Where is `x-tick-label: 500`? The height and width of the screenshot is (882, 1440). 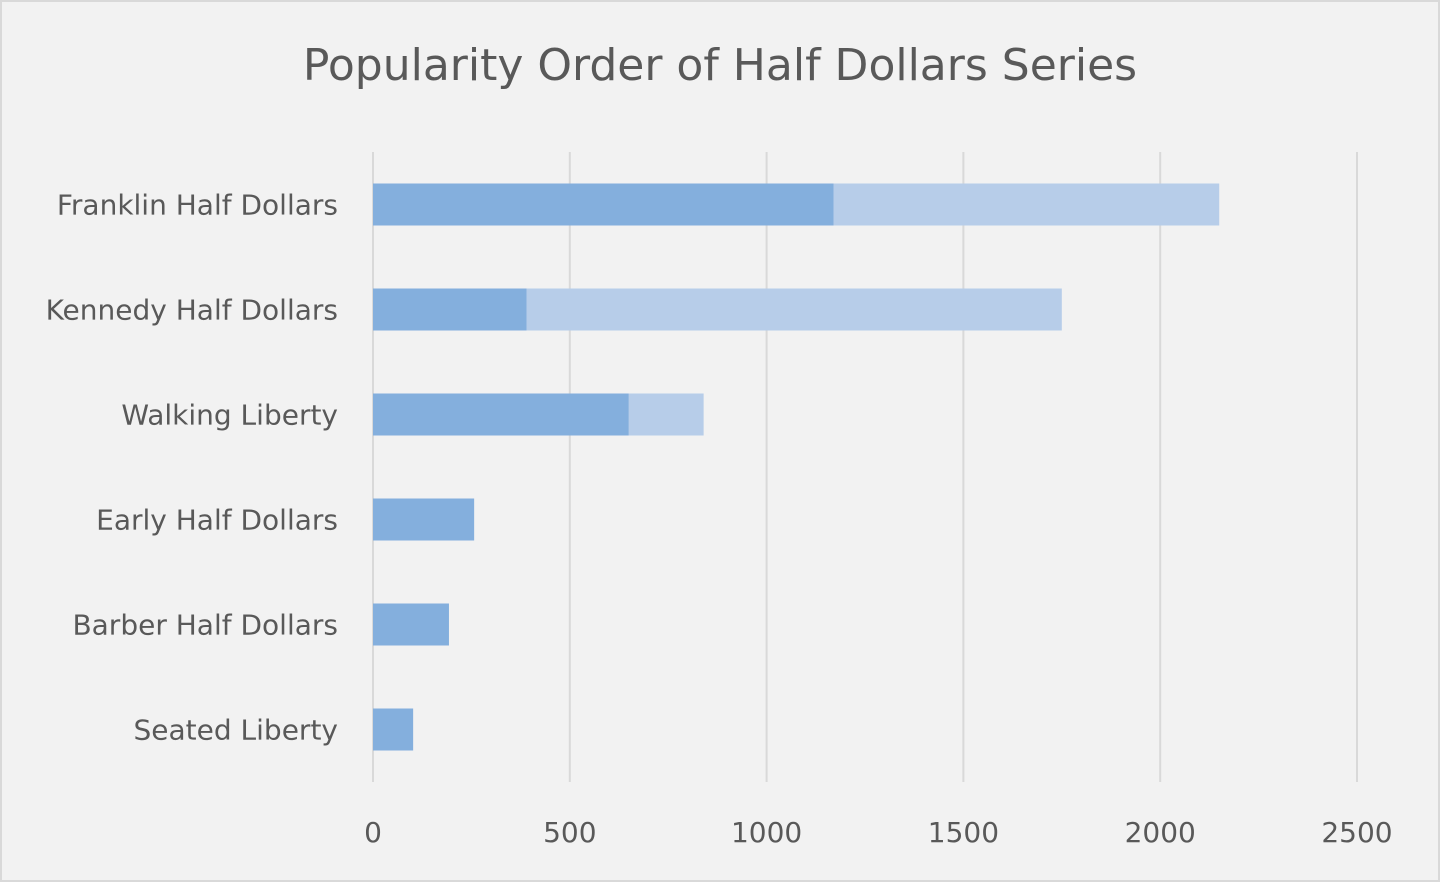
x-tick-label: 500 is located at coordinates (569, 832).